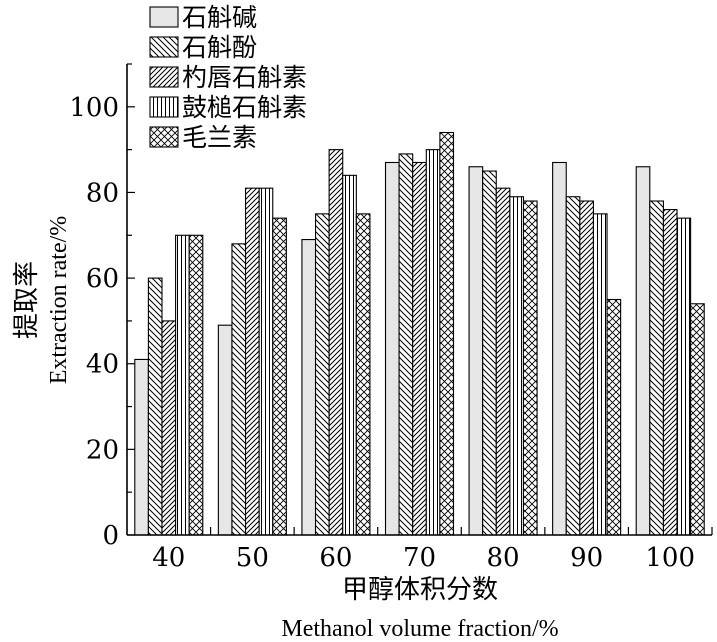 The height and width of the screenshot is (642, 717). I want to click on y-tick-label: 80, so click(102, 193).